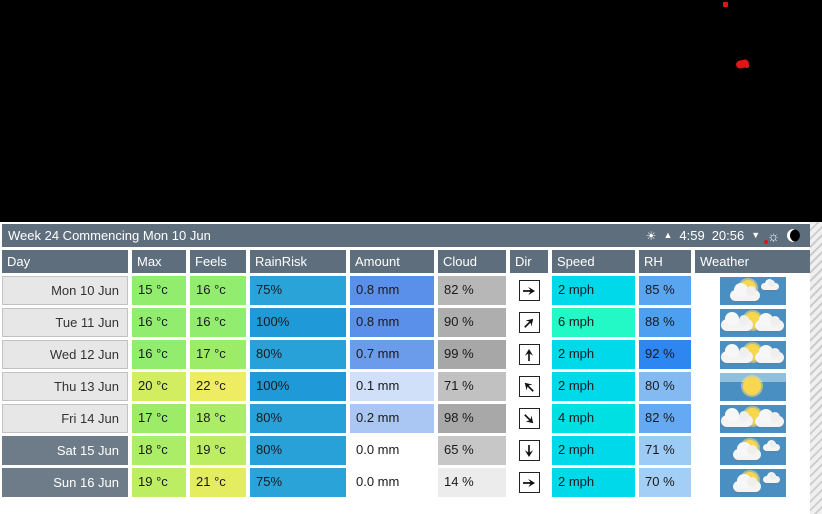 The image size is (822, 514). Describe the element at coordinates (298, 418) in the screenshot. I see `rain-risk-cell: 80%` at that location.